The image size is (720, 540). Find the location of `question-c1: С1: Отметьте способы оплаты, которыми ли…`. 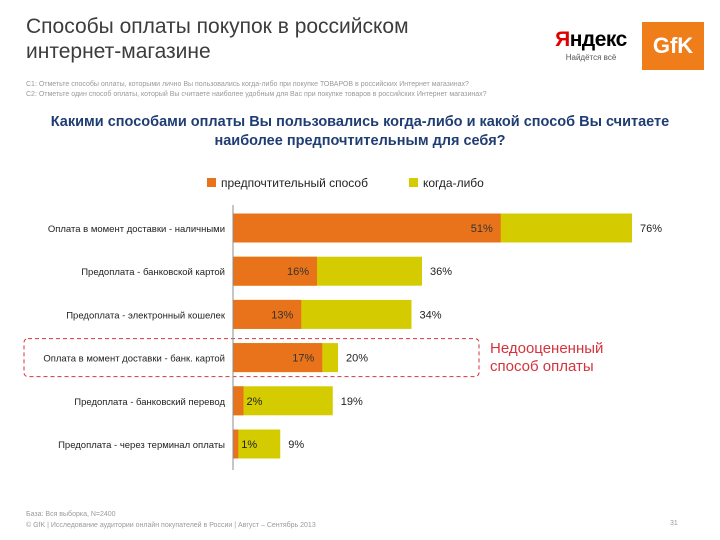

question-c1: С1: Отметьте способы оплаты, которыми ли… is located at coordinates (247, 84).